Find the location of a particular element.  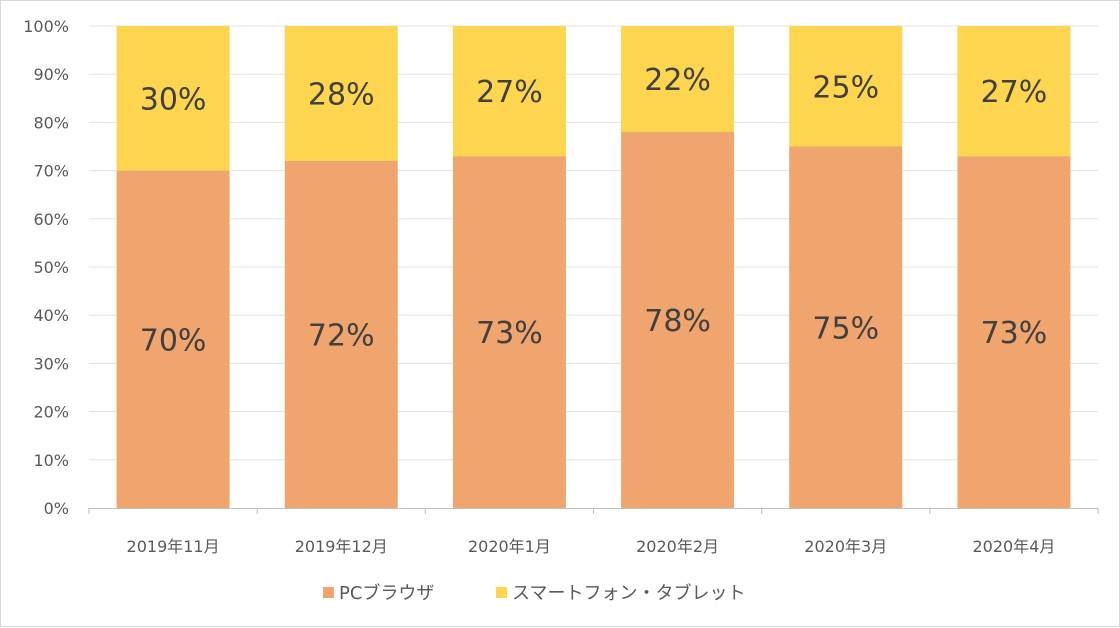

legend-label: スマートフォン・タブレット is located at coordinates (628, 593).